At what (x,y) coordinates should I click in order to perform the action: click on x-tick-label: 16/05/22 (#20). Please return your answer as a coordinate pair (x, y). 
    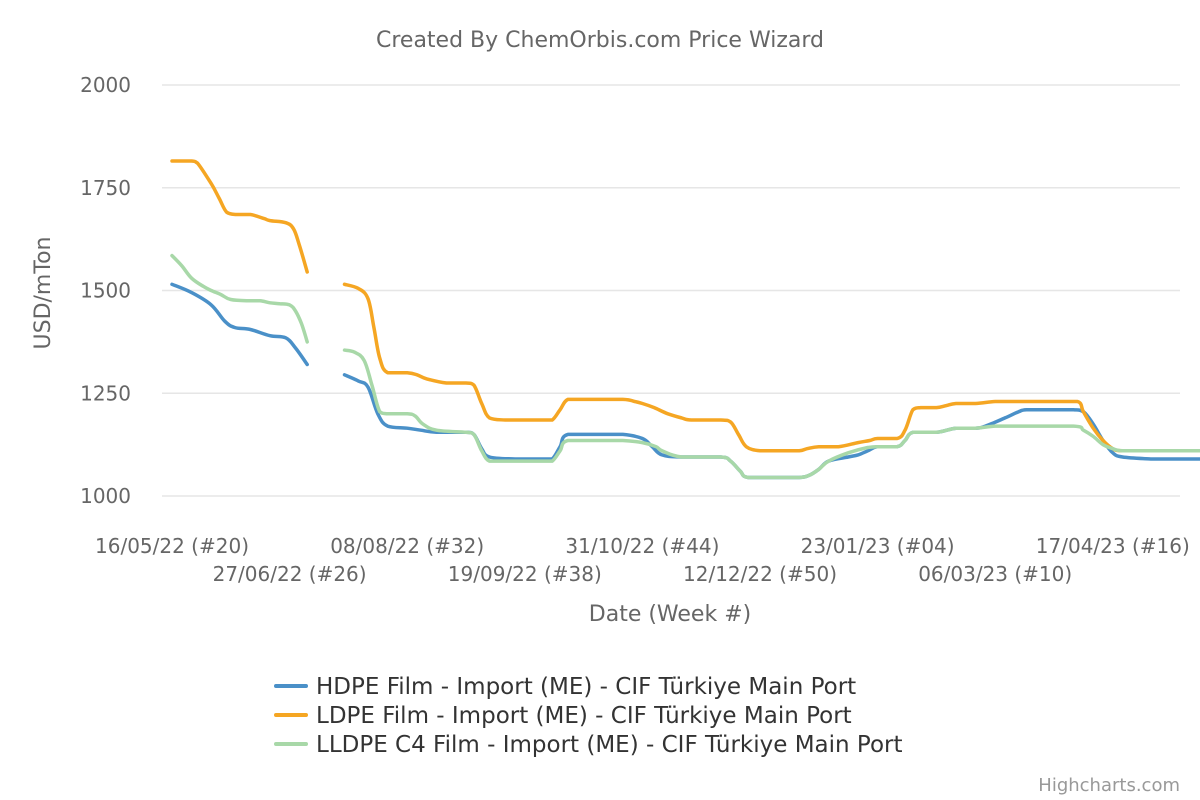
    Looking at the image, I should click on (172, 546).